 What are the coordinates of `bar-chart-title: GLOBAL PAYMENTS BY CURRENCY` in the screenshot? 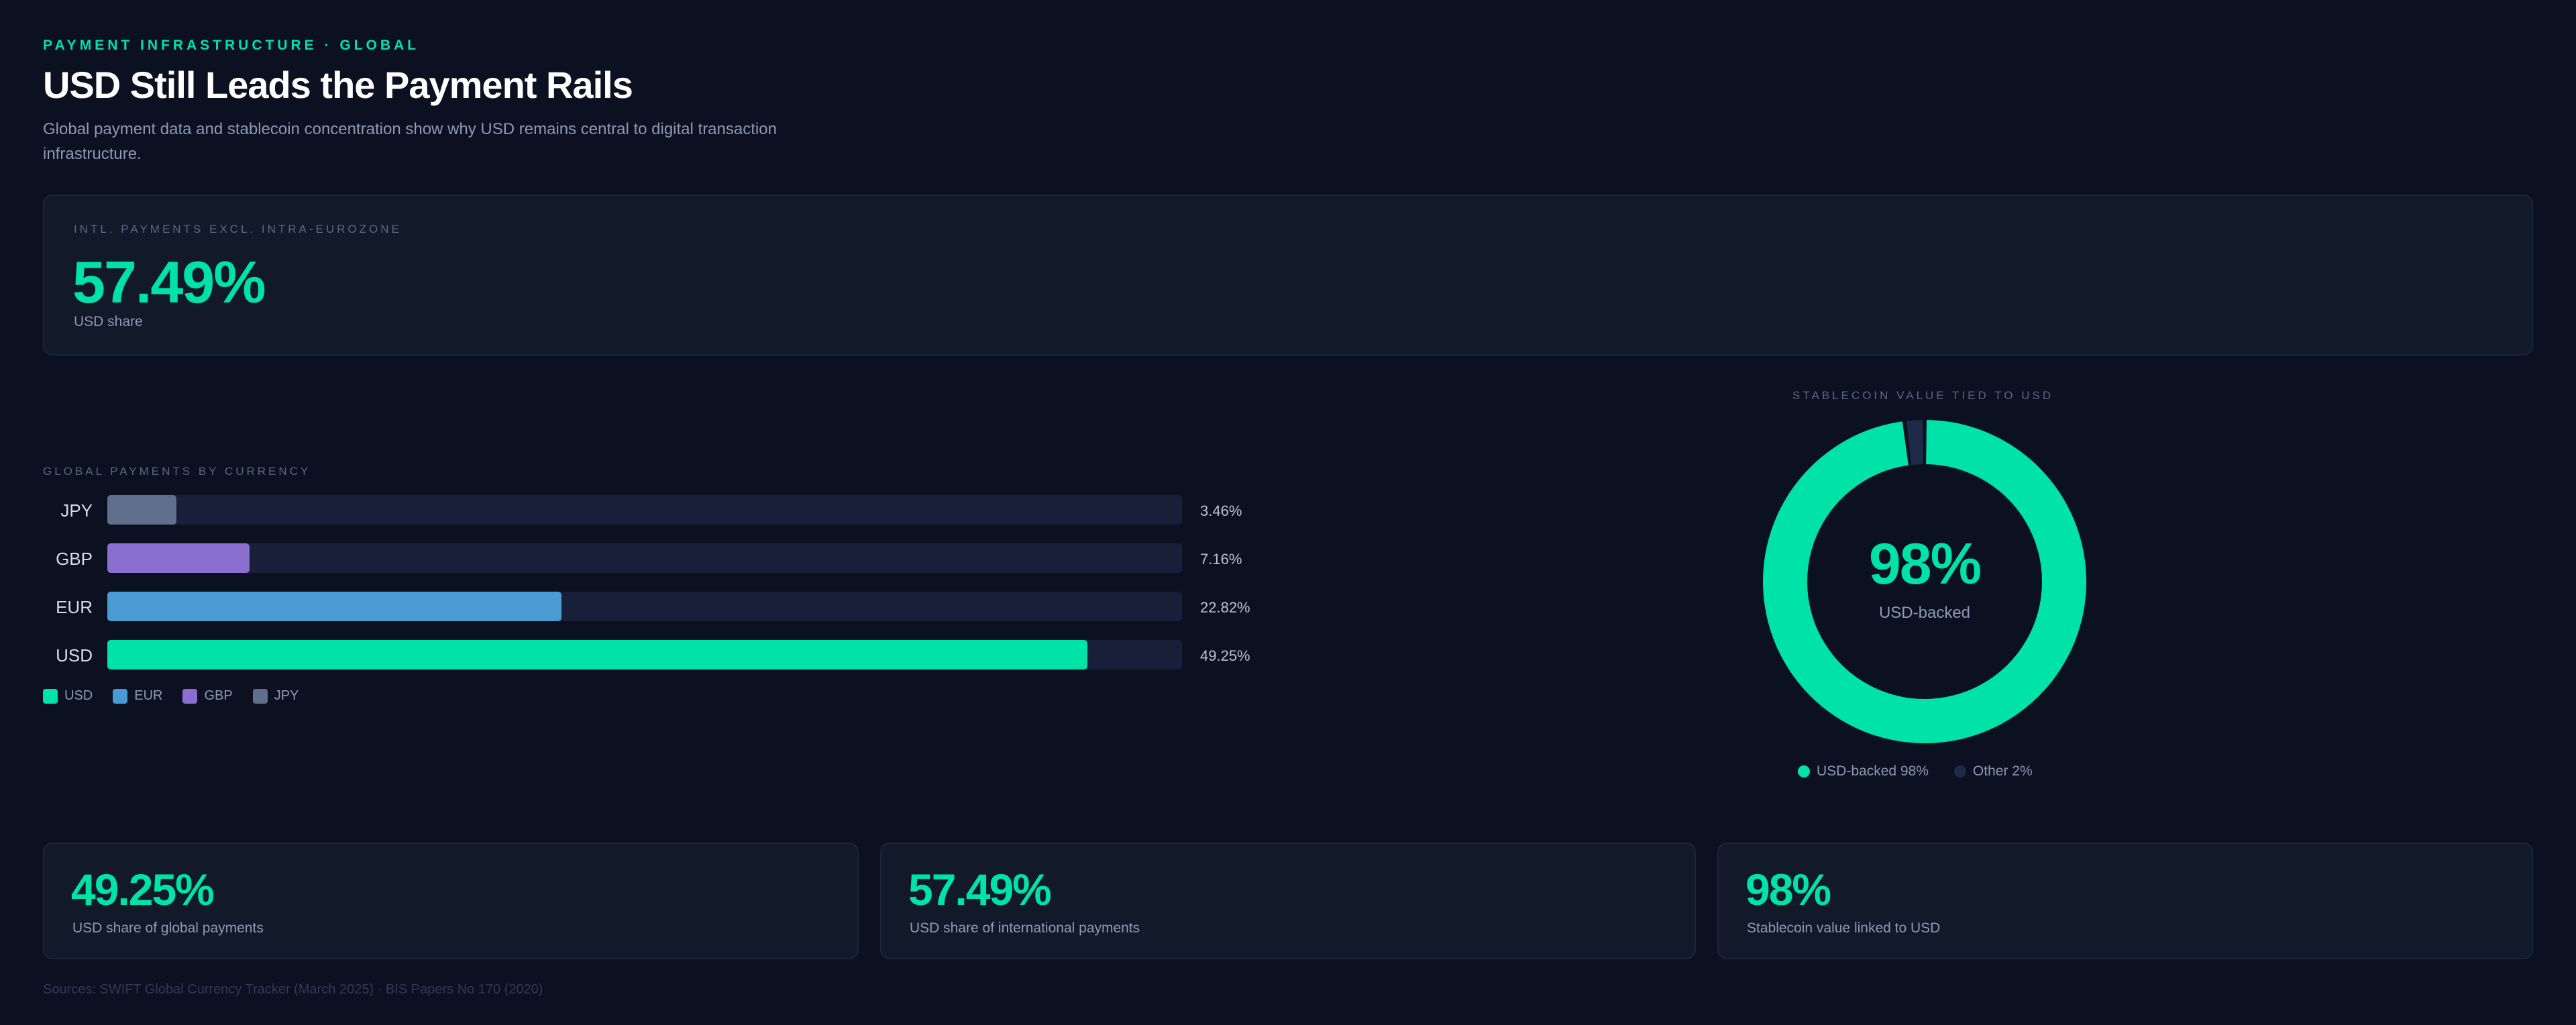 It's located at (177, 471).